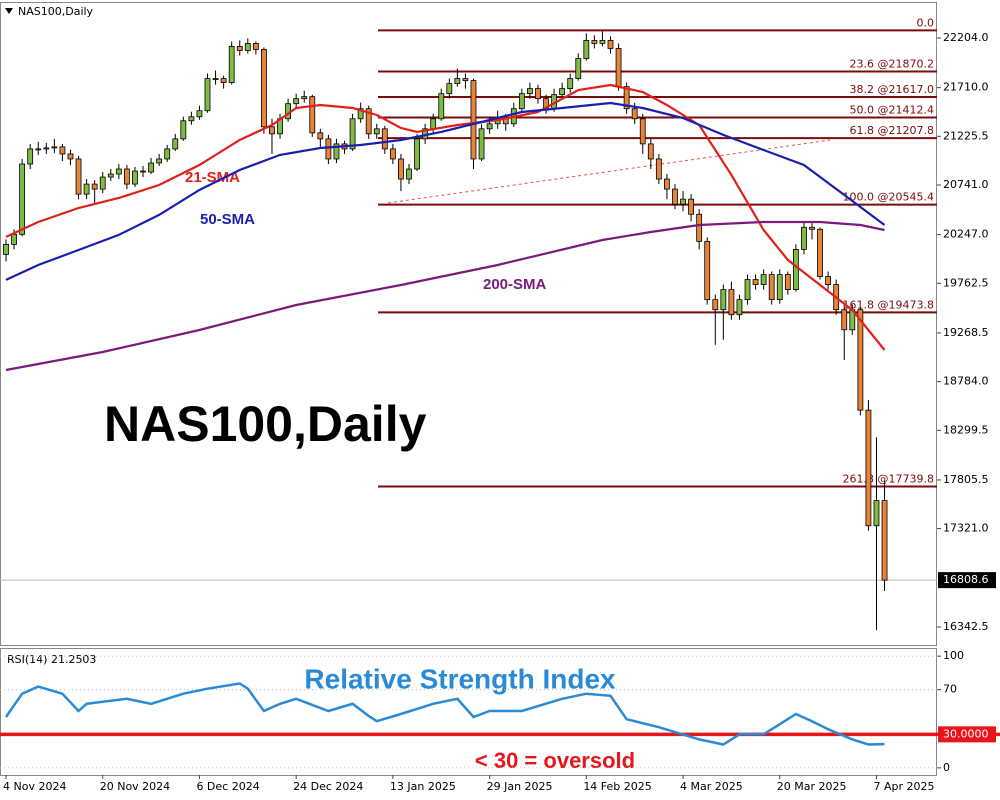  I want to click on level-box, so click(967, 734).